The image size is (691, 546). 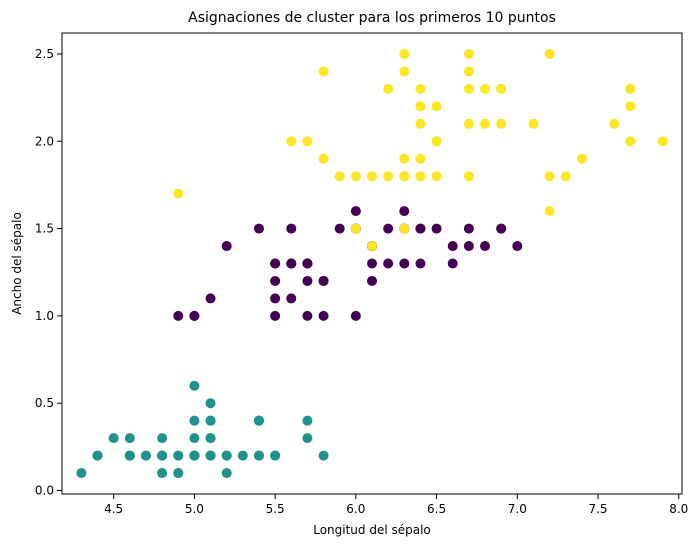 What do you see at coordinates (597, 509) in the screenshot?
I see `x-tick-label: 7.5` at bounding box center [597, 509].